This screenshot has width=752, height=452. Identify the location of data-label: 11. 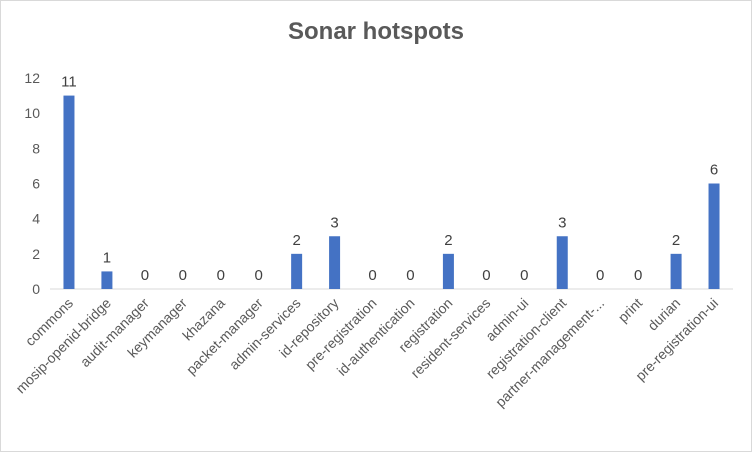
(69, 82).